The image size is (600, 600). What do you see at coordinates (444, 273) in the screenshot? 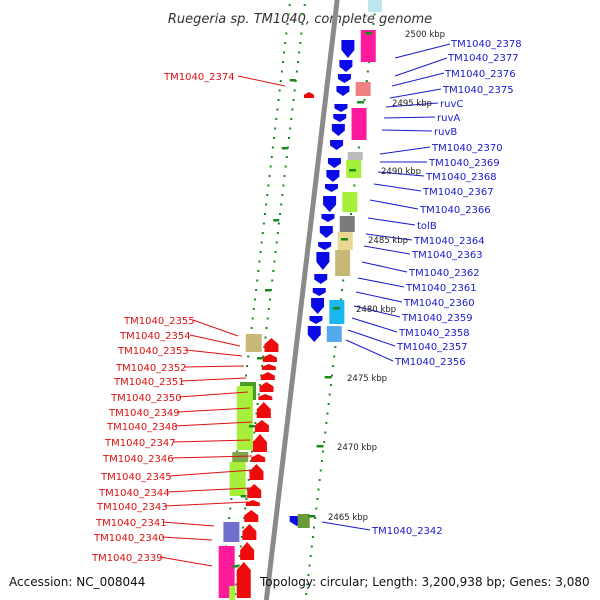
I see `gene-label: TM1040_2362` at bounding box center [444, 273].